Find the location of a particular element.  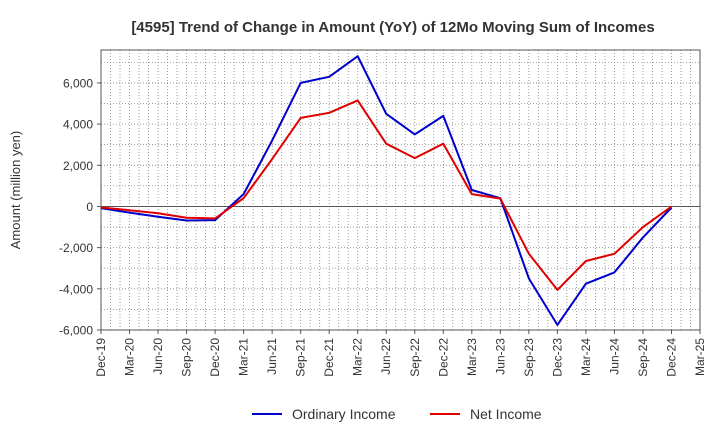

x-tick-label: Sep-22 is located at coordinates (415, 357).